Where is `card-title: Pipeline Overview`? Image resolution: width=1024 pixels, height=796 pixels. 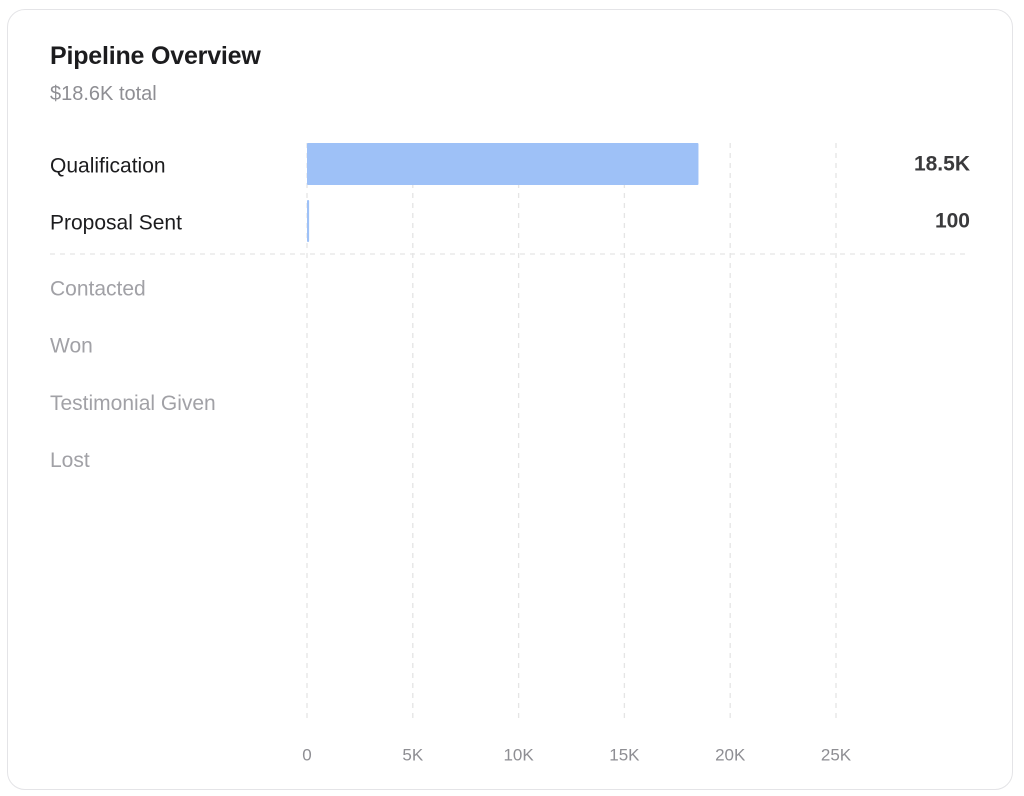
card-title: Pipeline Overview is located at coordinates (155, 56).